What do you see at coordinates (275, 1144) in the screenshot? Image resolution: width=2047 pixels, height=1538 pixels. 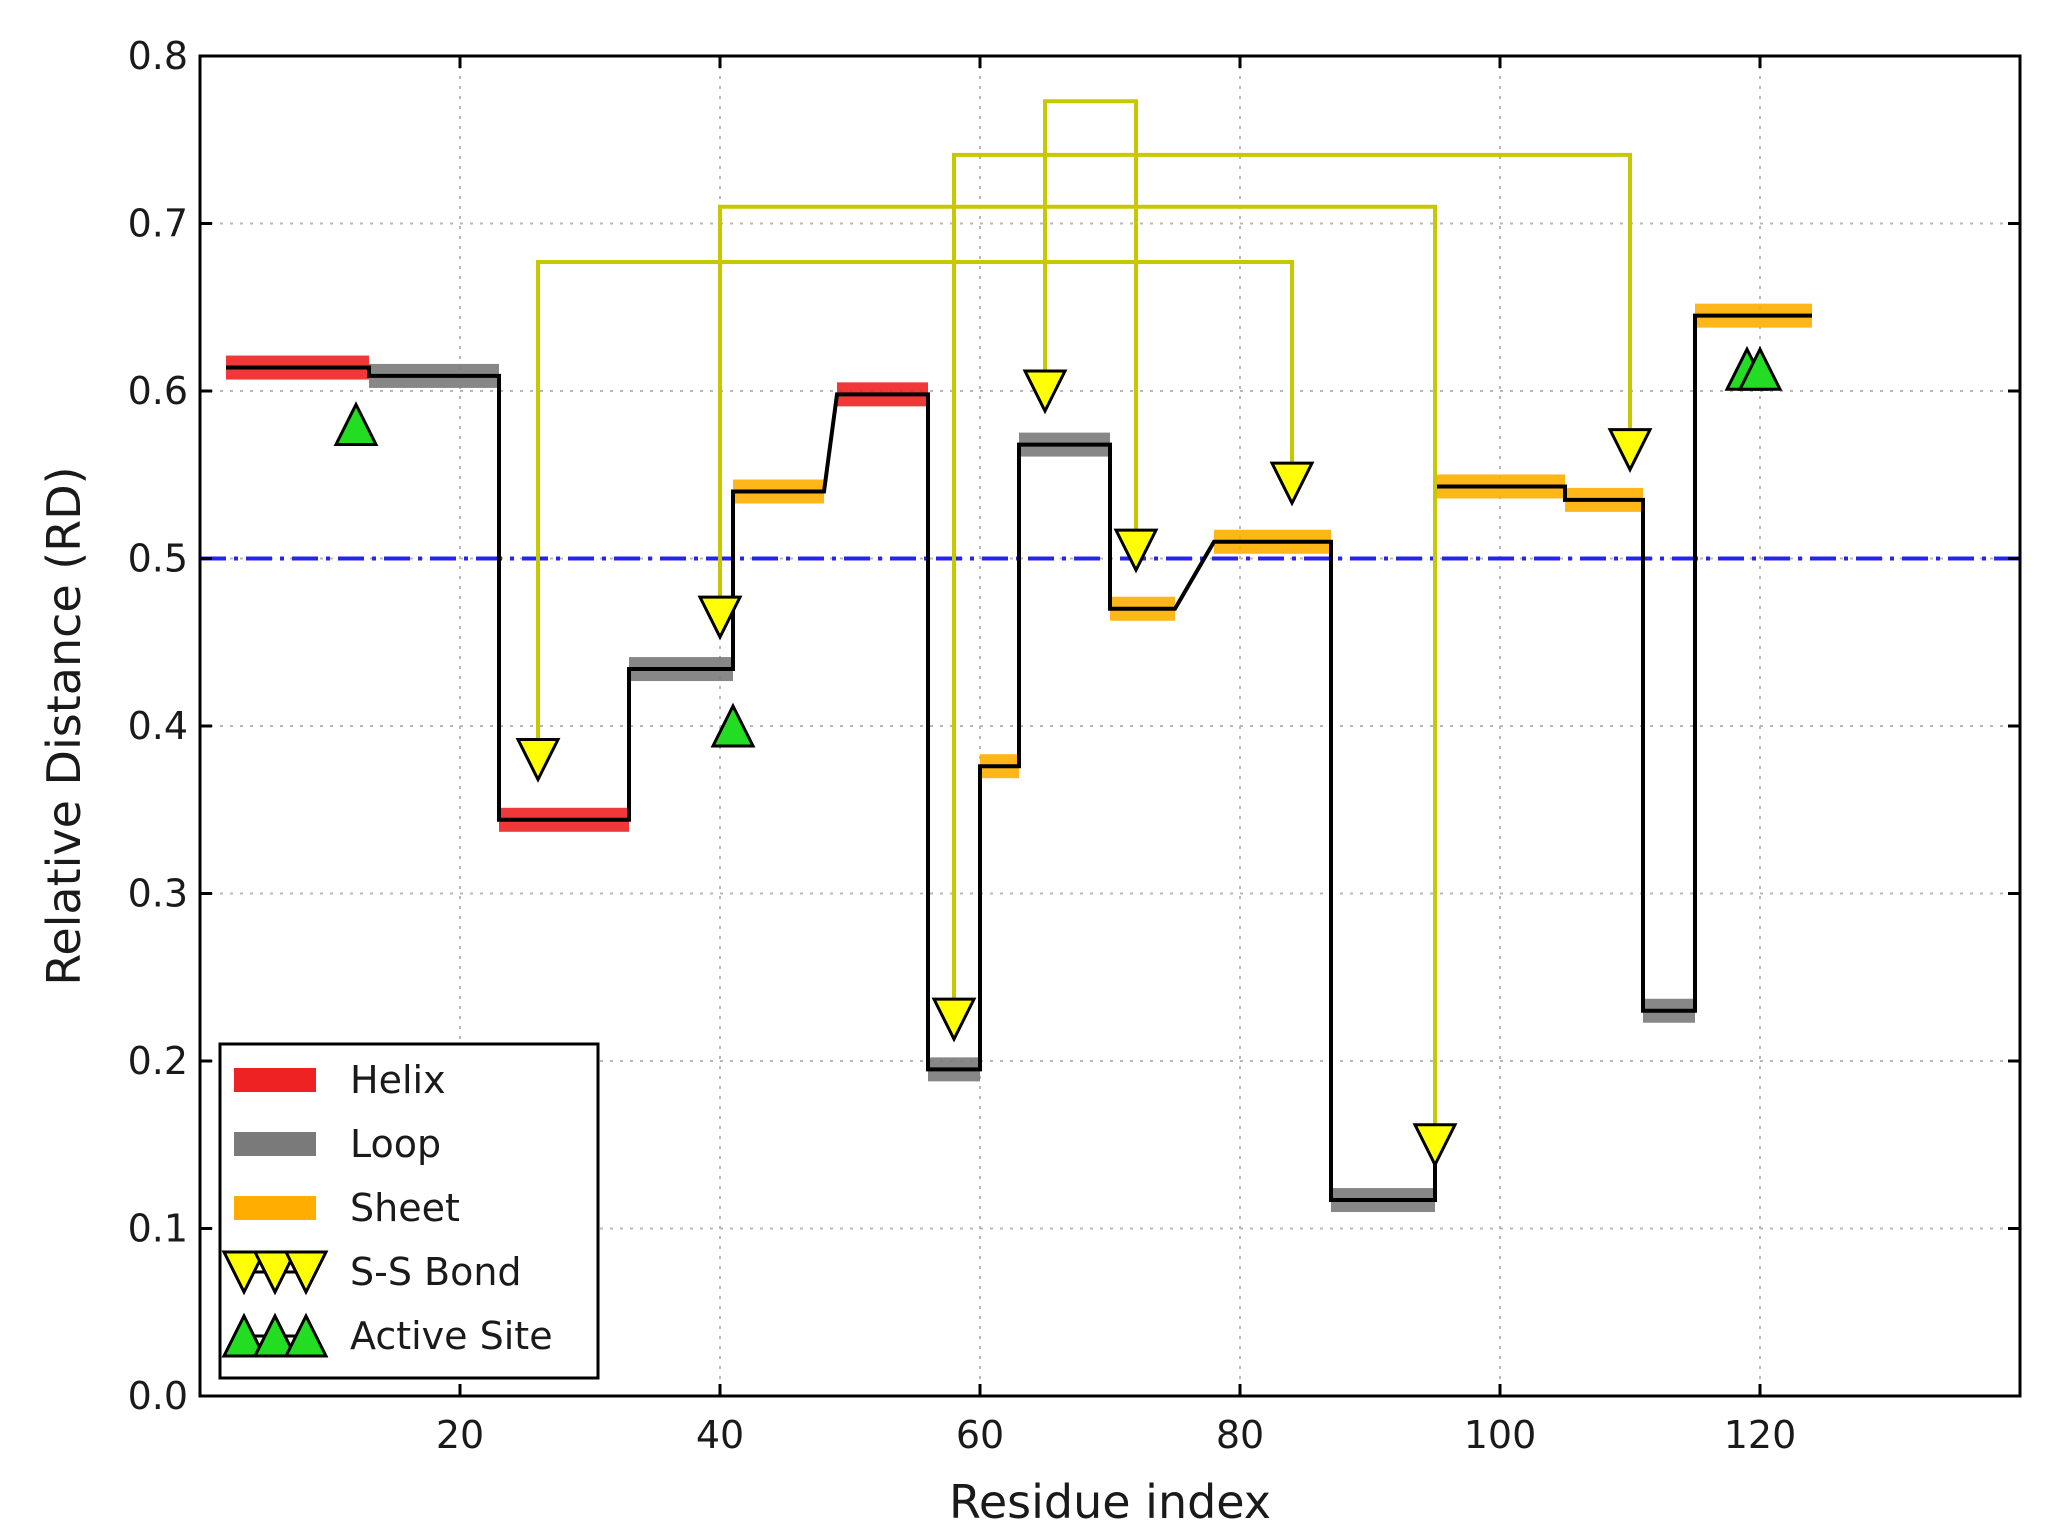 I see `legend-swatch-loop` at bounding box center [275, 1144].